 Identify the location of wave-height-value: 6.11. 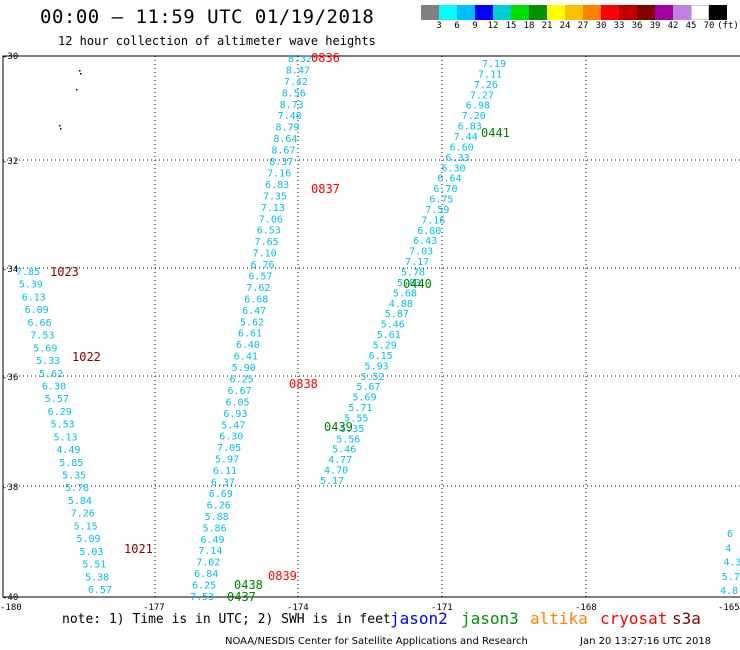
(225, 471).